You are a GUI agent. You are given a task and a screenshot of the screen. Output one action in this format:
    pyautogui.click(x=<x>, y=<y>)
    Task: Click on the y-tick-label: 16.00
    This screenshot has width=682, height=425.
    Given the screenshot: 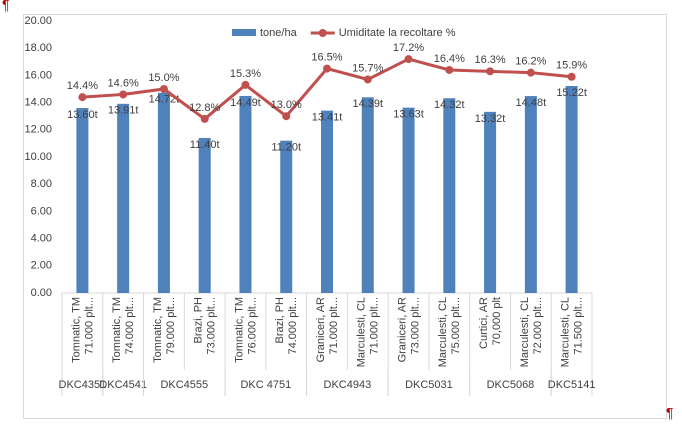 What is the action you would take?
    pyautogui.click(x=38, y=75)
    